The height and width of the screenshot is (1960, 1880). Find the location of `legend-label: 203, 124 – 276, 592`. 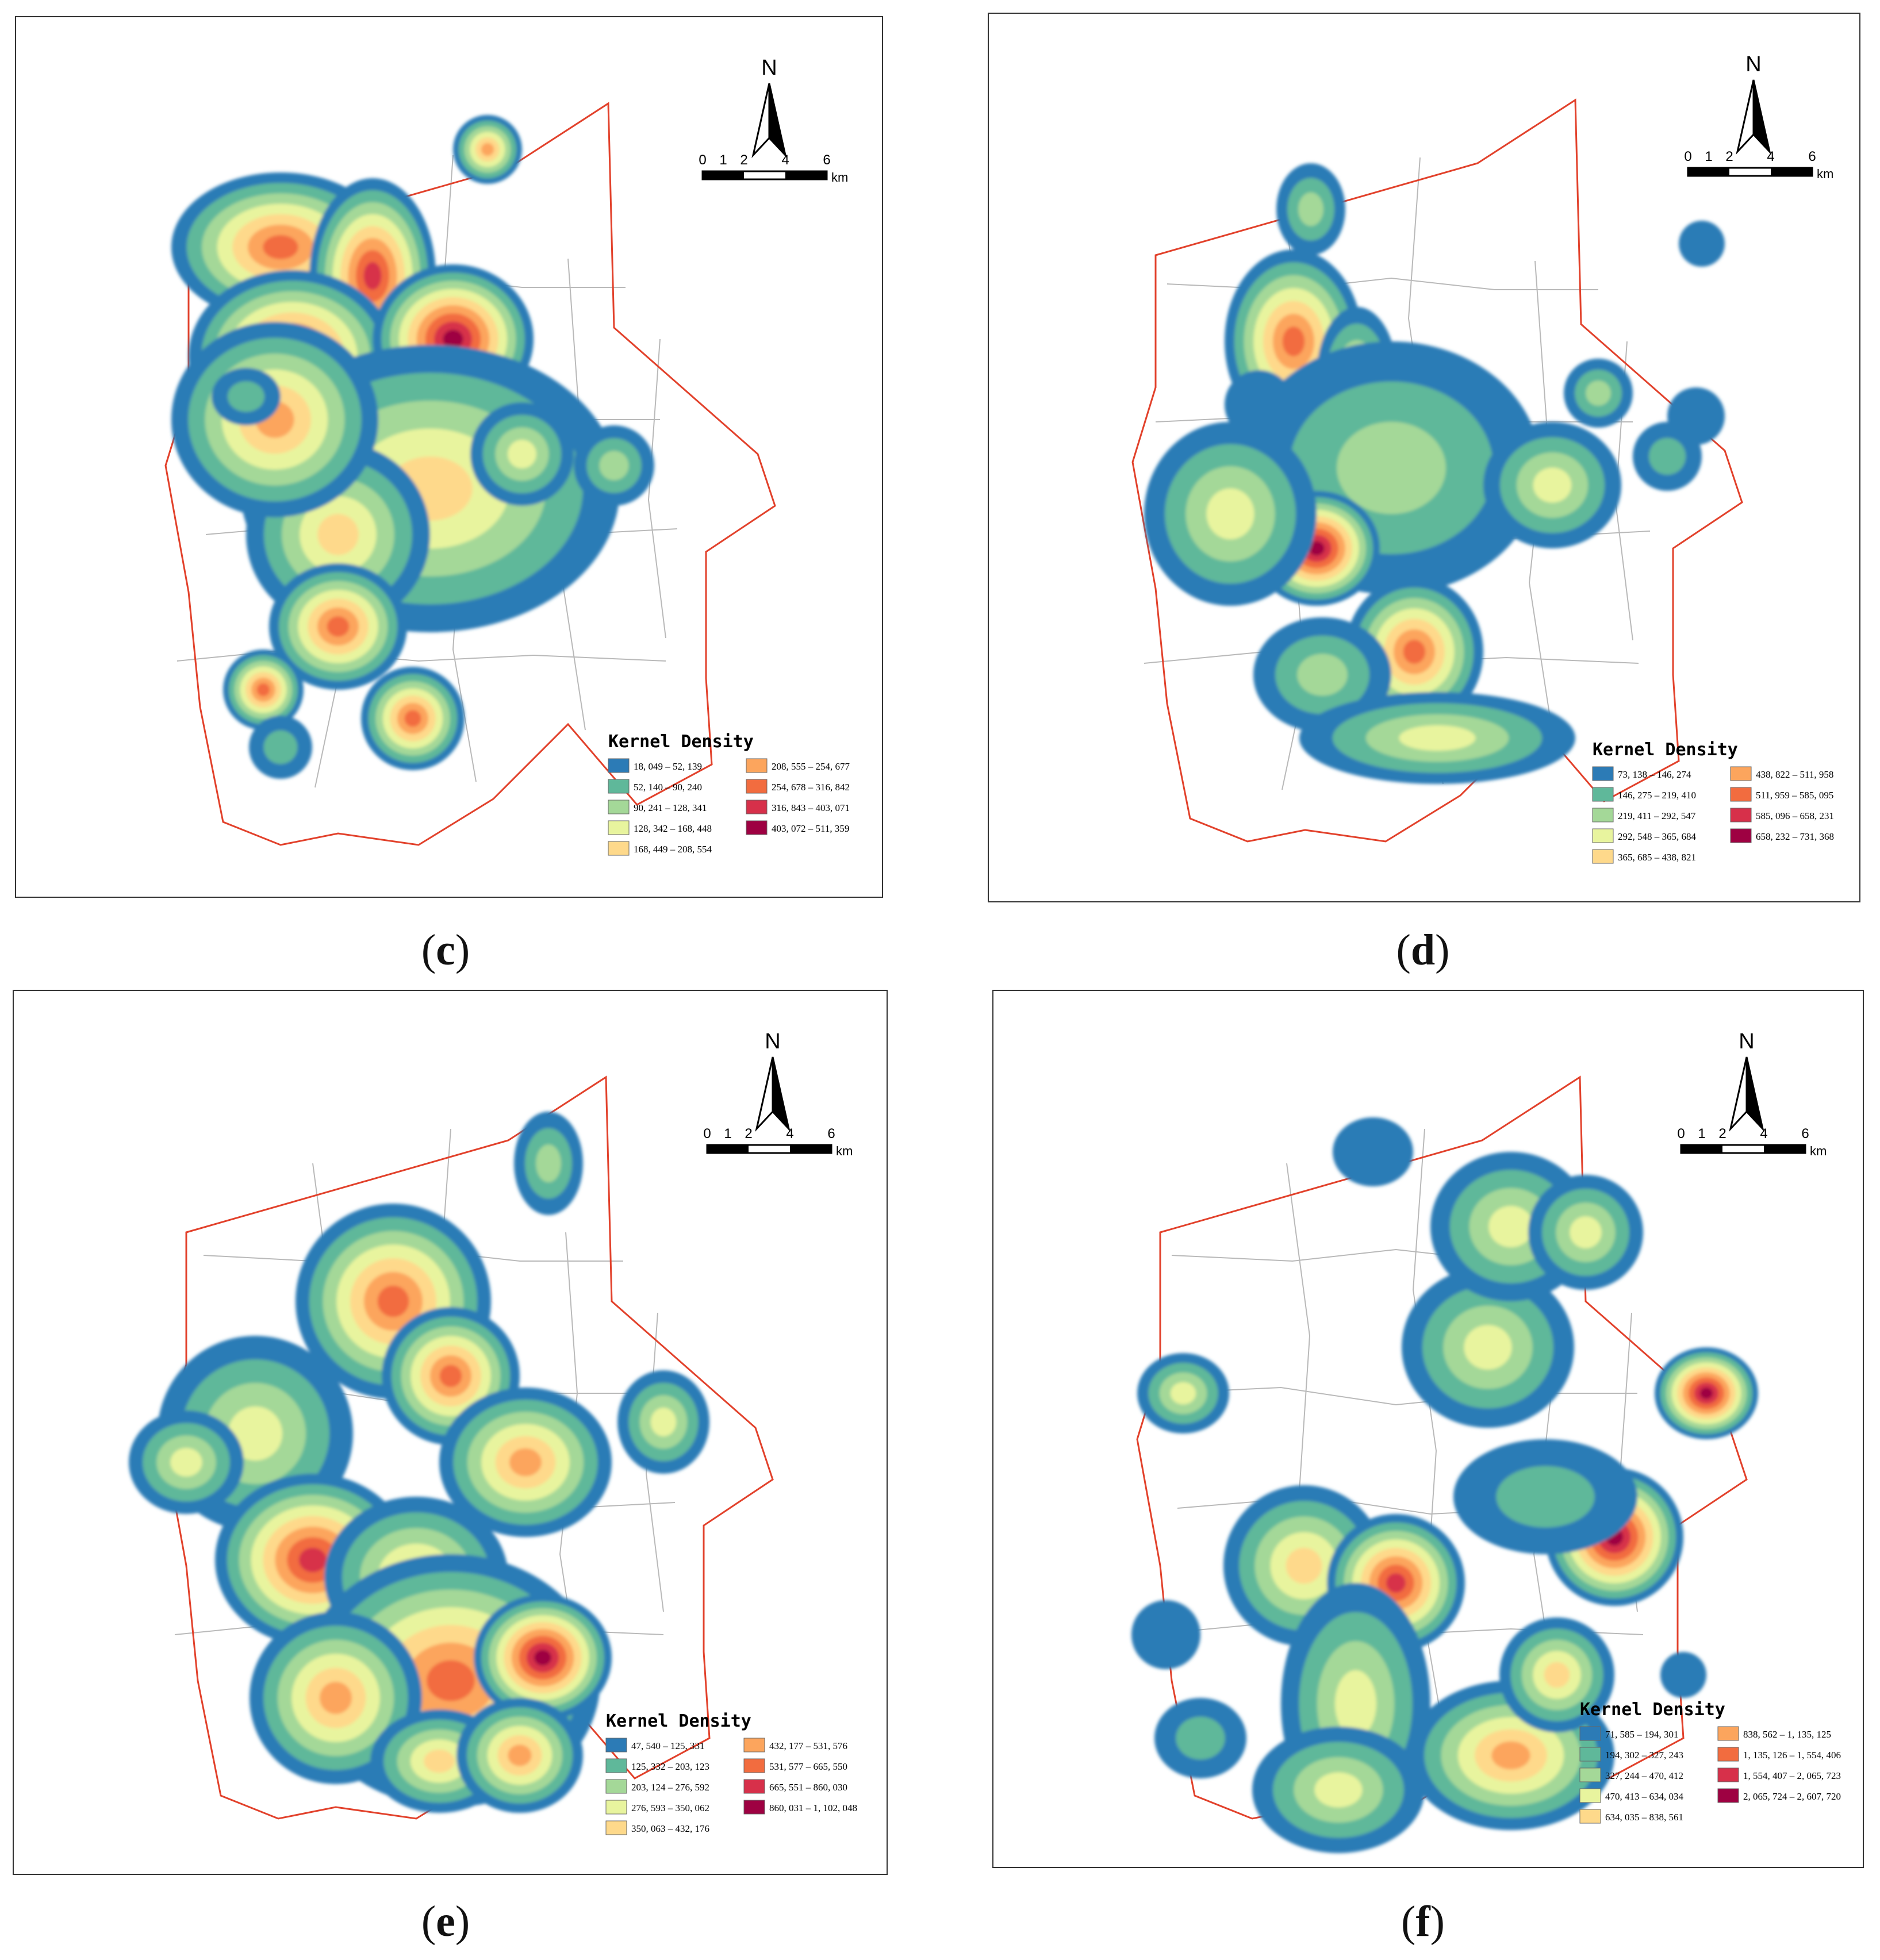

legend-label: 203, 124 – 276, 592 is located at coordinates (670, 1788).